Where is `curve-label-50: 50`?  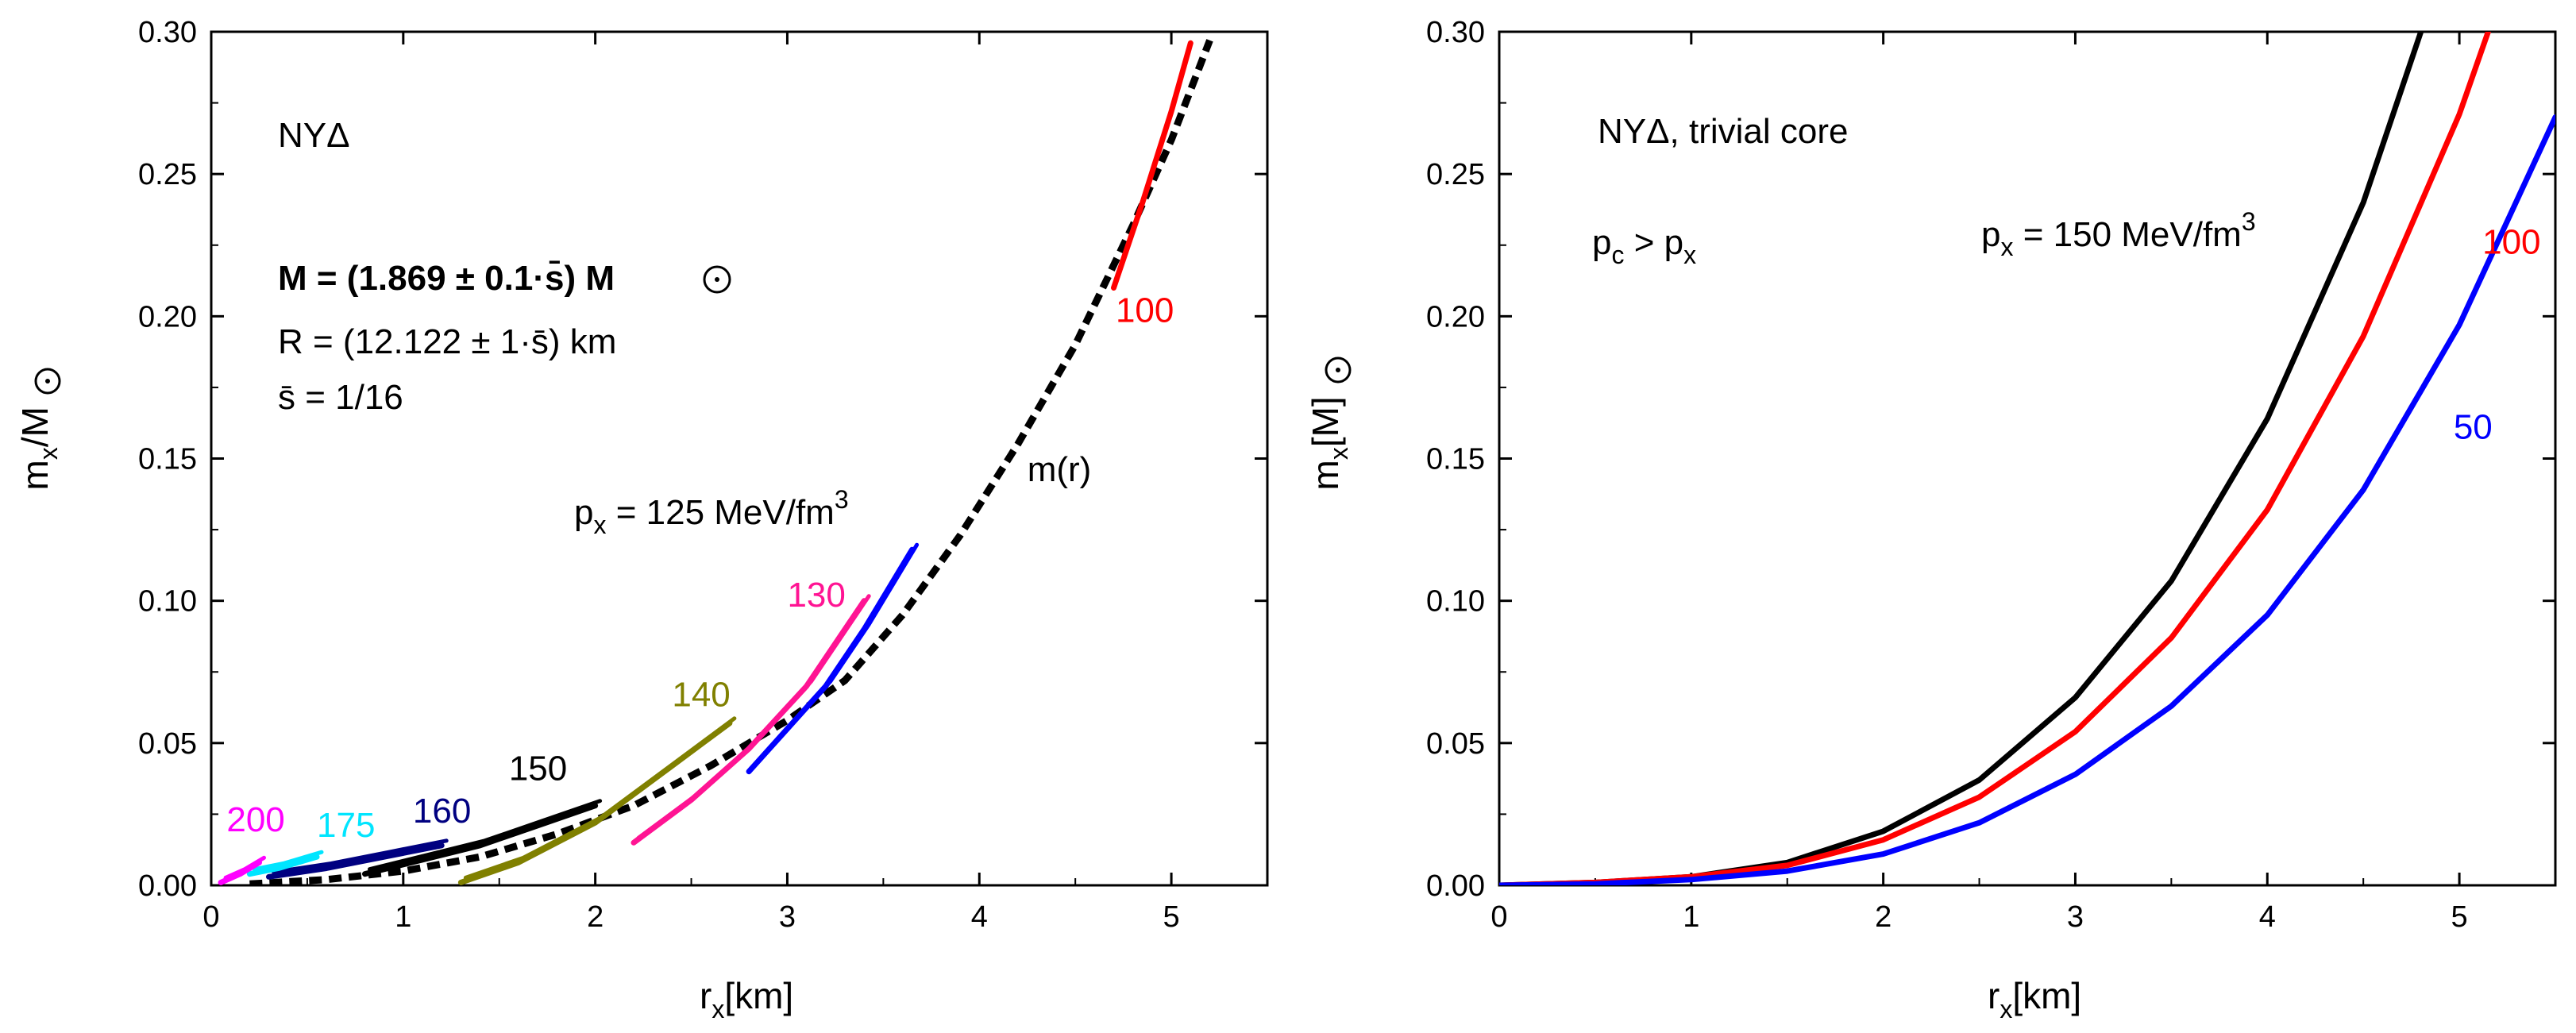 curve-label-50: 50 is located at coordinates (2473, 426).